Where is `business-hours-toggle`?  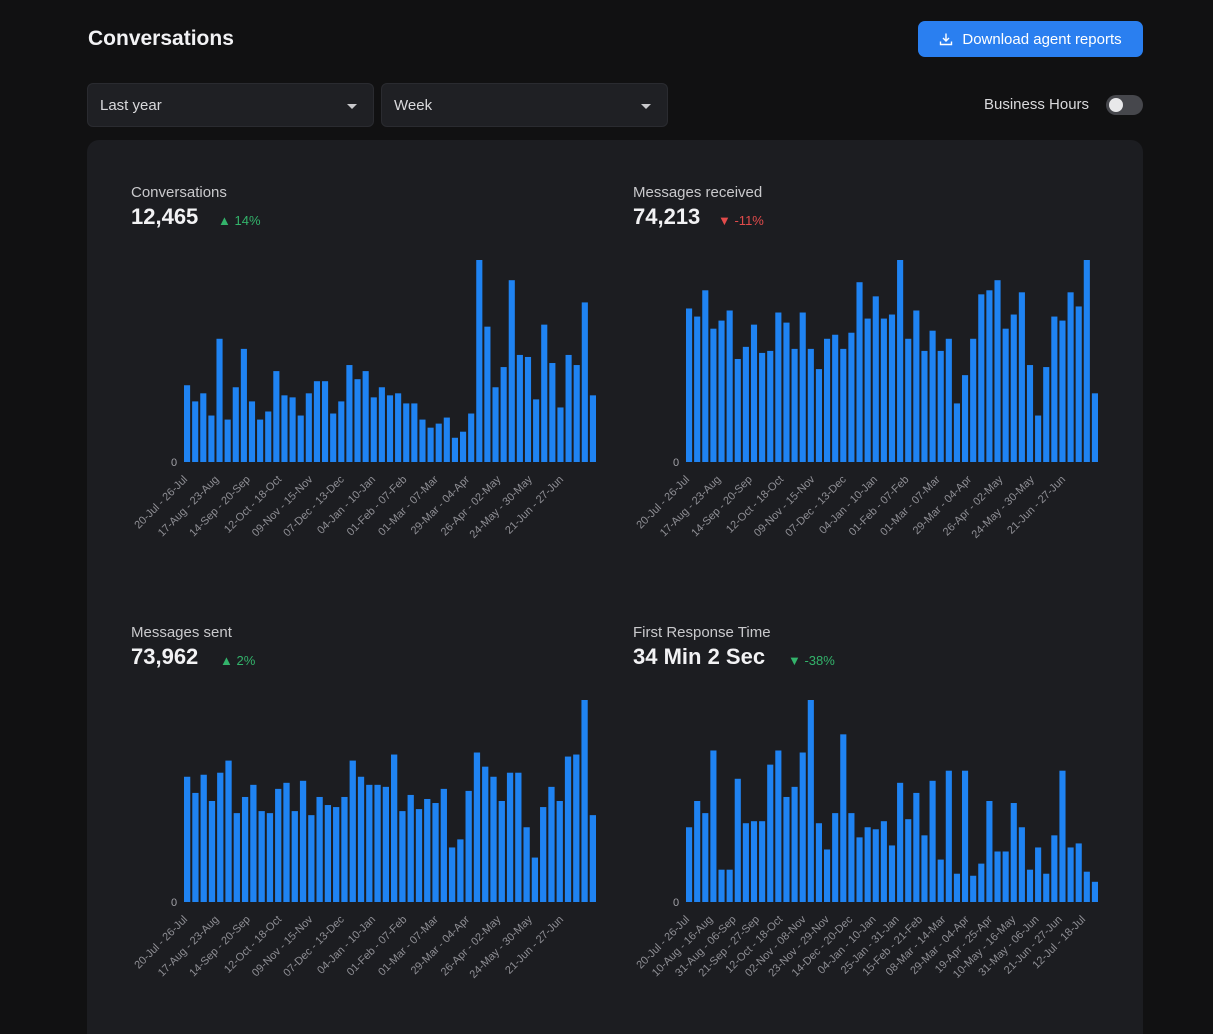
business-hours-toggle is located at coordinates (1124, 105).